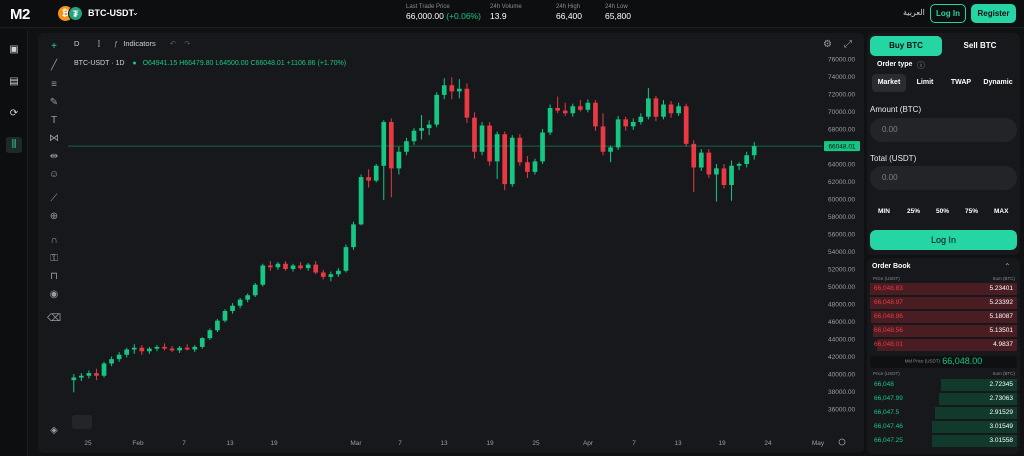 The image size is (1024, 456). Describe the element at coordinates (14, 145) in the screenshot. I see `trade-chart-icon: ⫼` at that location.